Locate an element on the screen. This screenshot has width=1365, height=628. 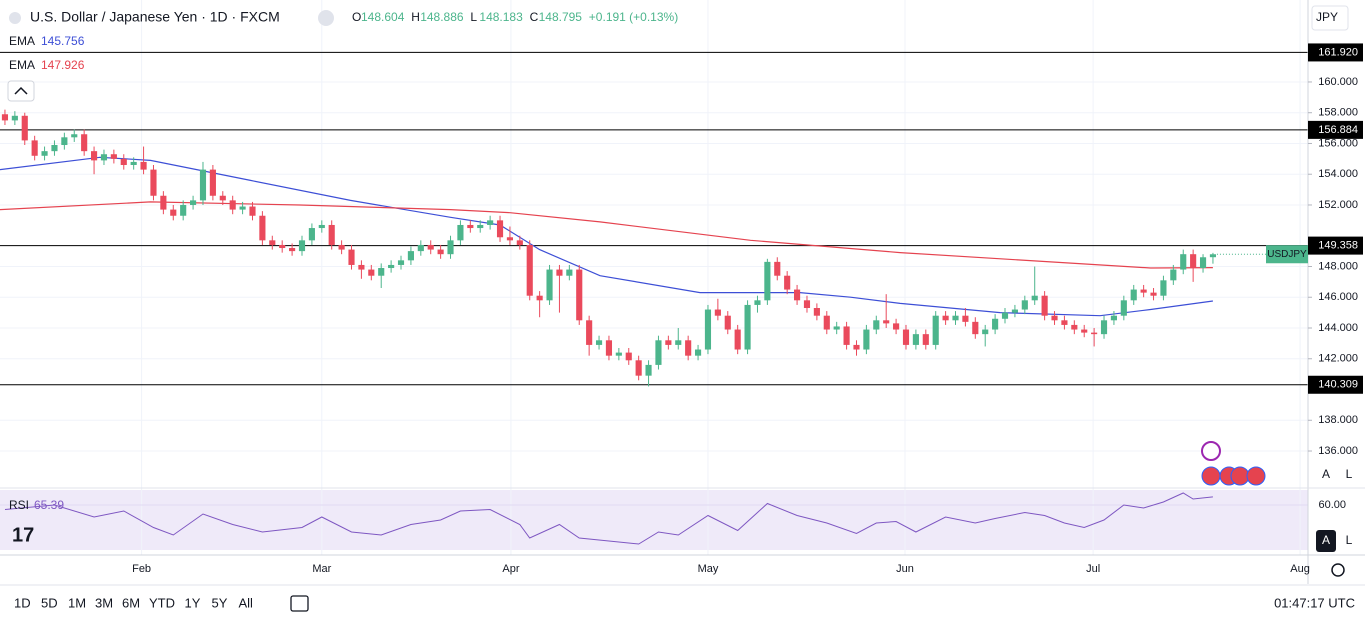
level-label: 149.358 is located at coordinates (1338, 246).